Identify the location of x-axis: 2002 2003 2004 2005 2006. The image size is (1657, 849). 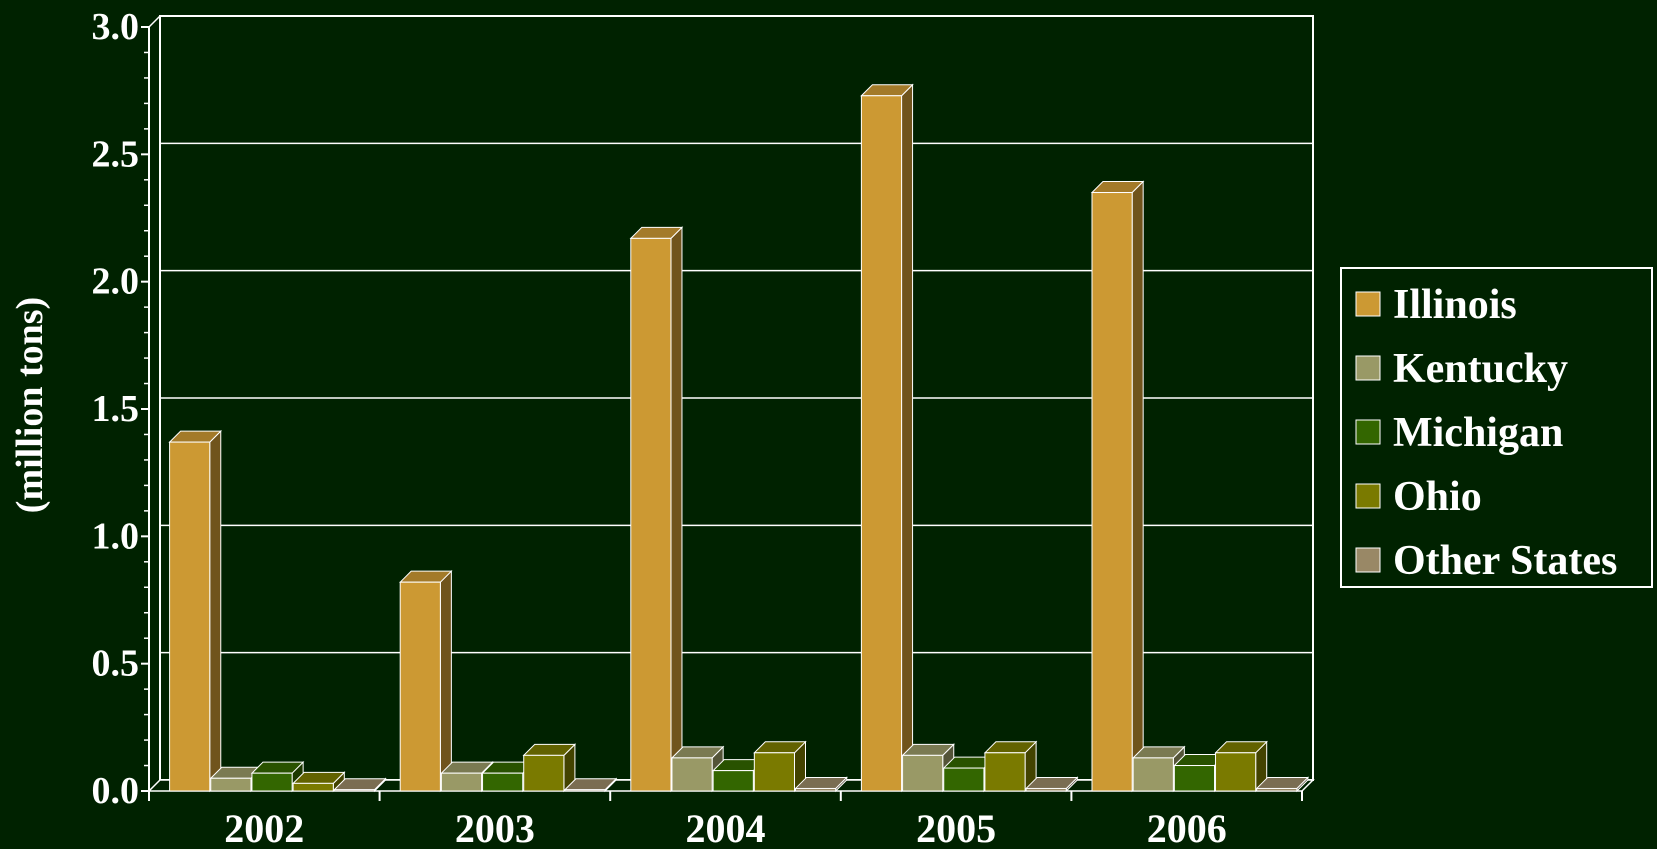
(725, 820).